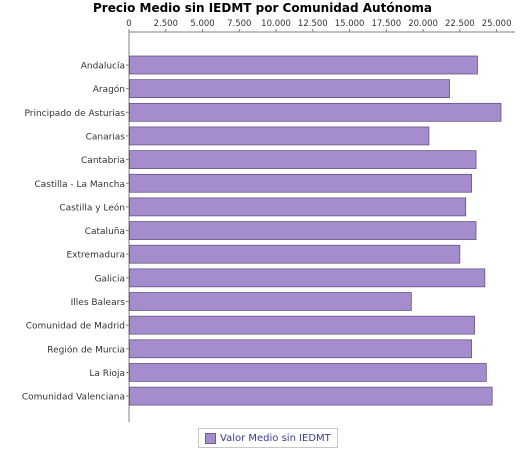  What do you see at coordinates (460, 24) in the screenshot?
I see `x-tick-label: 22.500` at bounding box center [460, 24].